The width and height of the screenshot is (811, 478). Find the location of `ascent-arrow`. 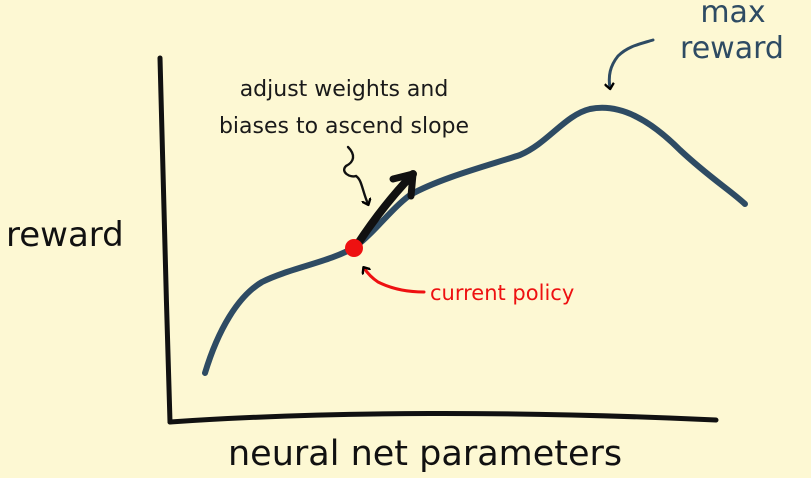

ascent-arrow is located at coordinates (385, 209).